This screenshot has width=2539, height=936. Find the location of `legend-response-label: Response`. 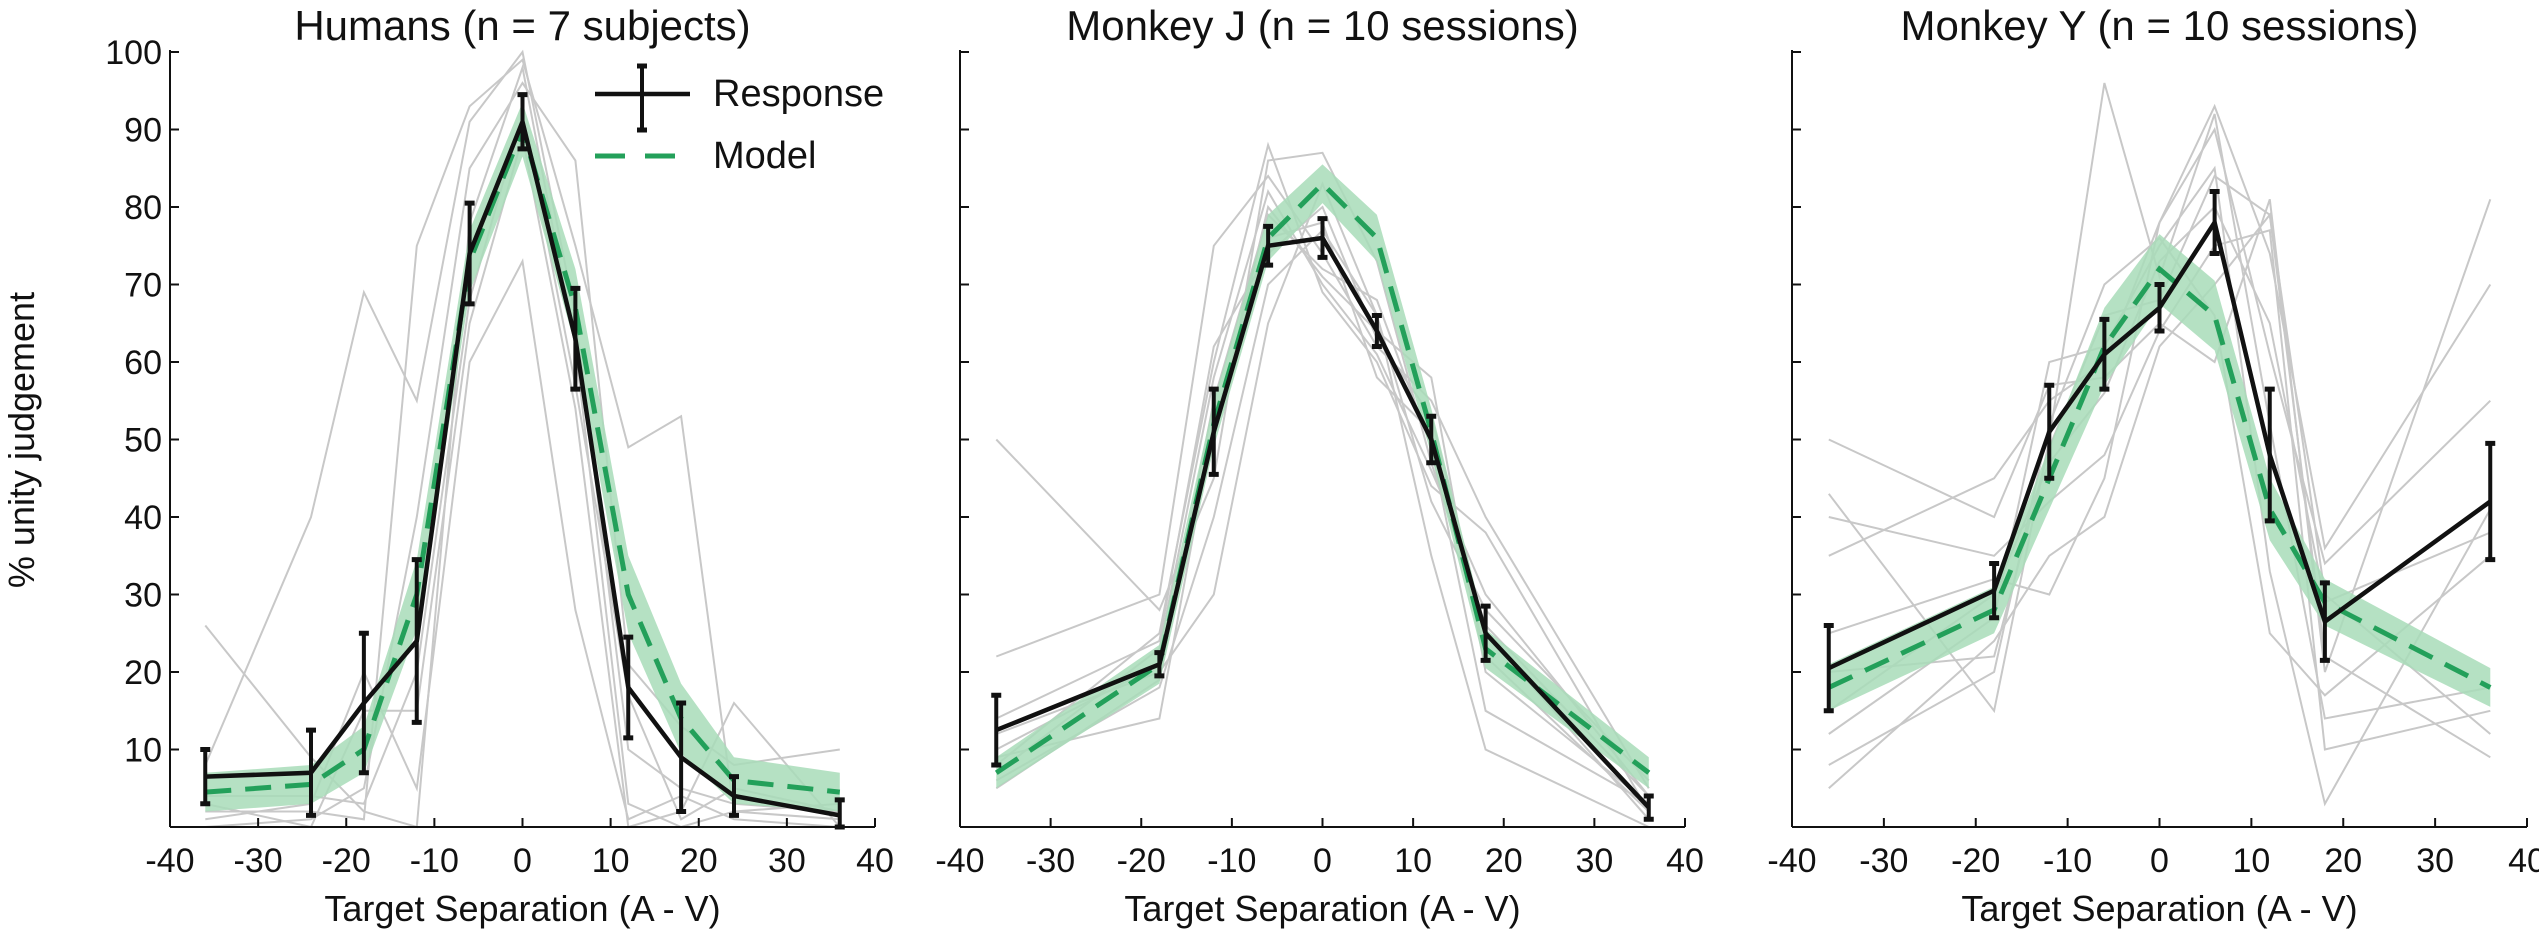

legend-response-label: Response is located at coordinates (798, 94).